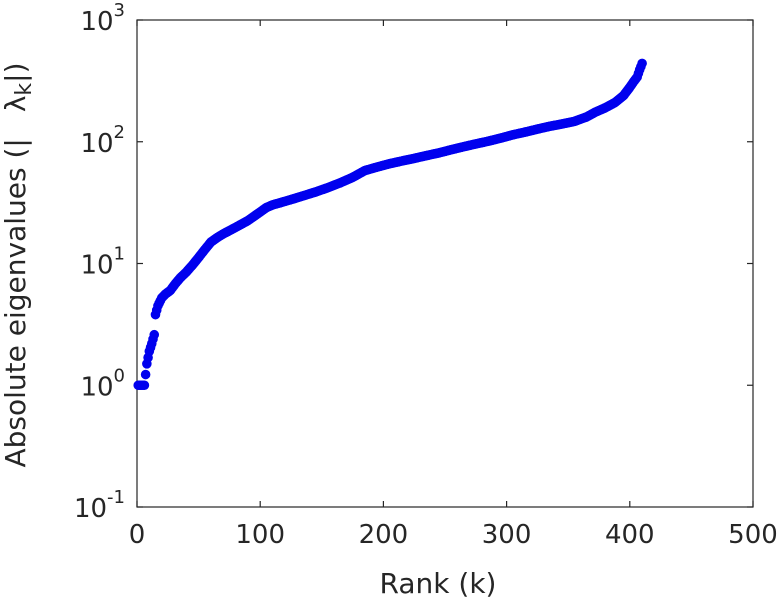  I want to click on y-axis-title-prefix: Absolute eigenvalues (|, so click(16, 302).